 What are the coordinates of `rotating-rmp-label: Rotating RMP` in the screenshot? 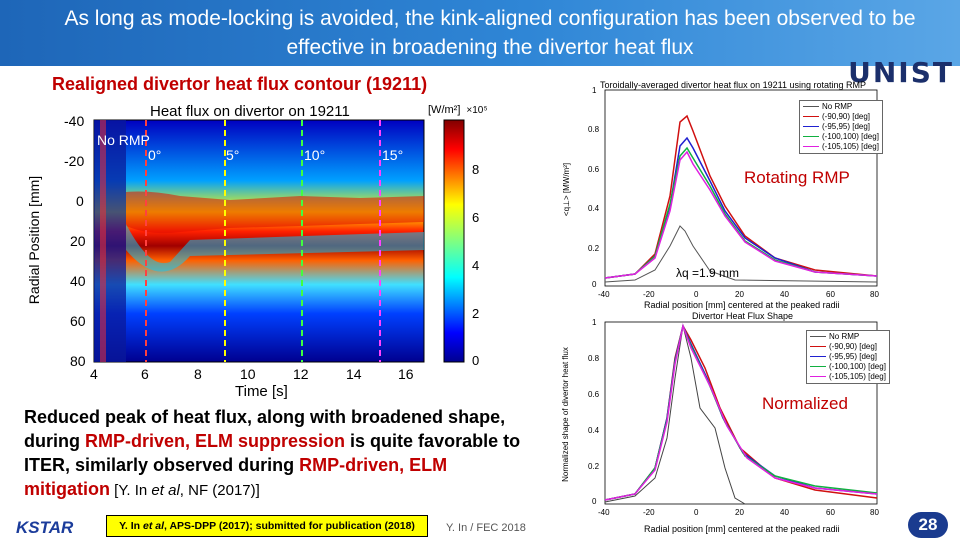 It's located at (797, 178).